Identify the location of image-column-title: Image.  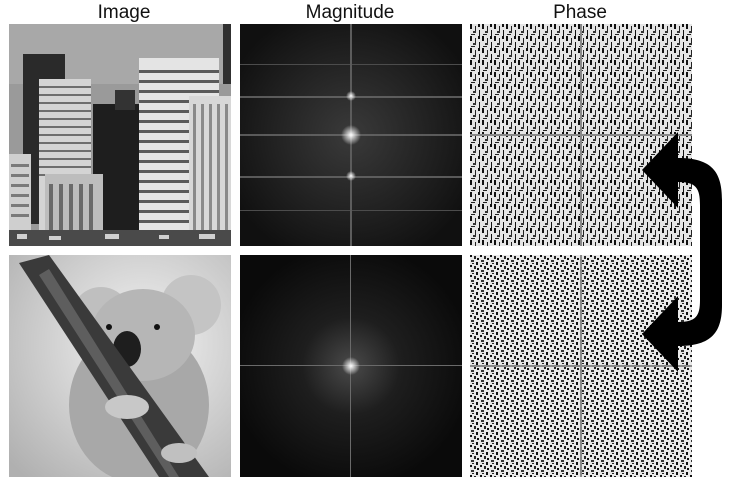
(124, 12).